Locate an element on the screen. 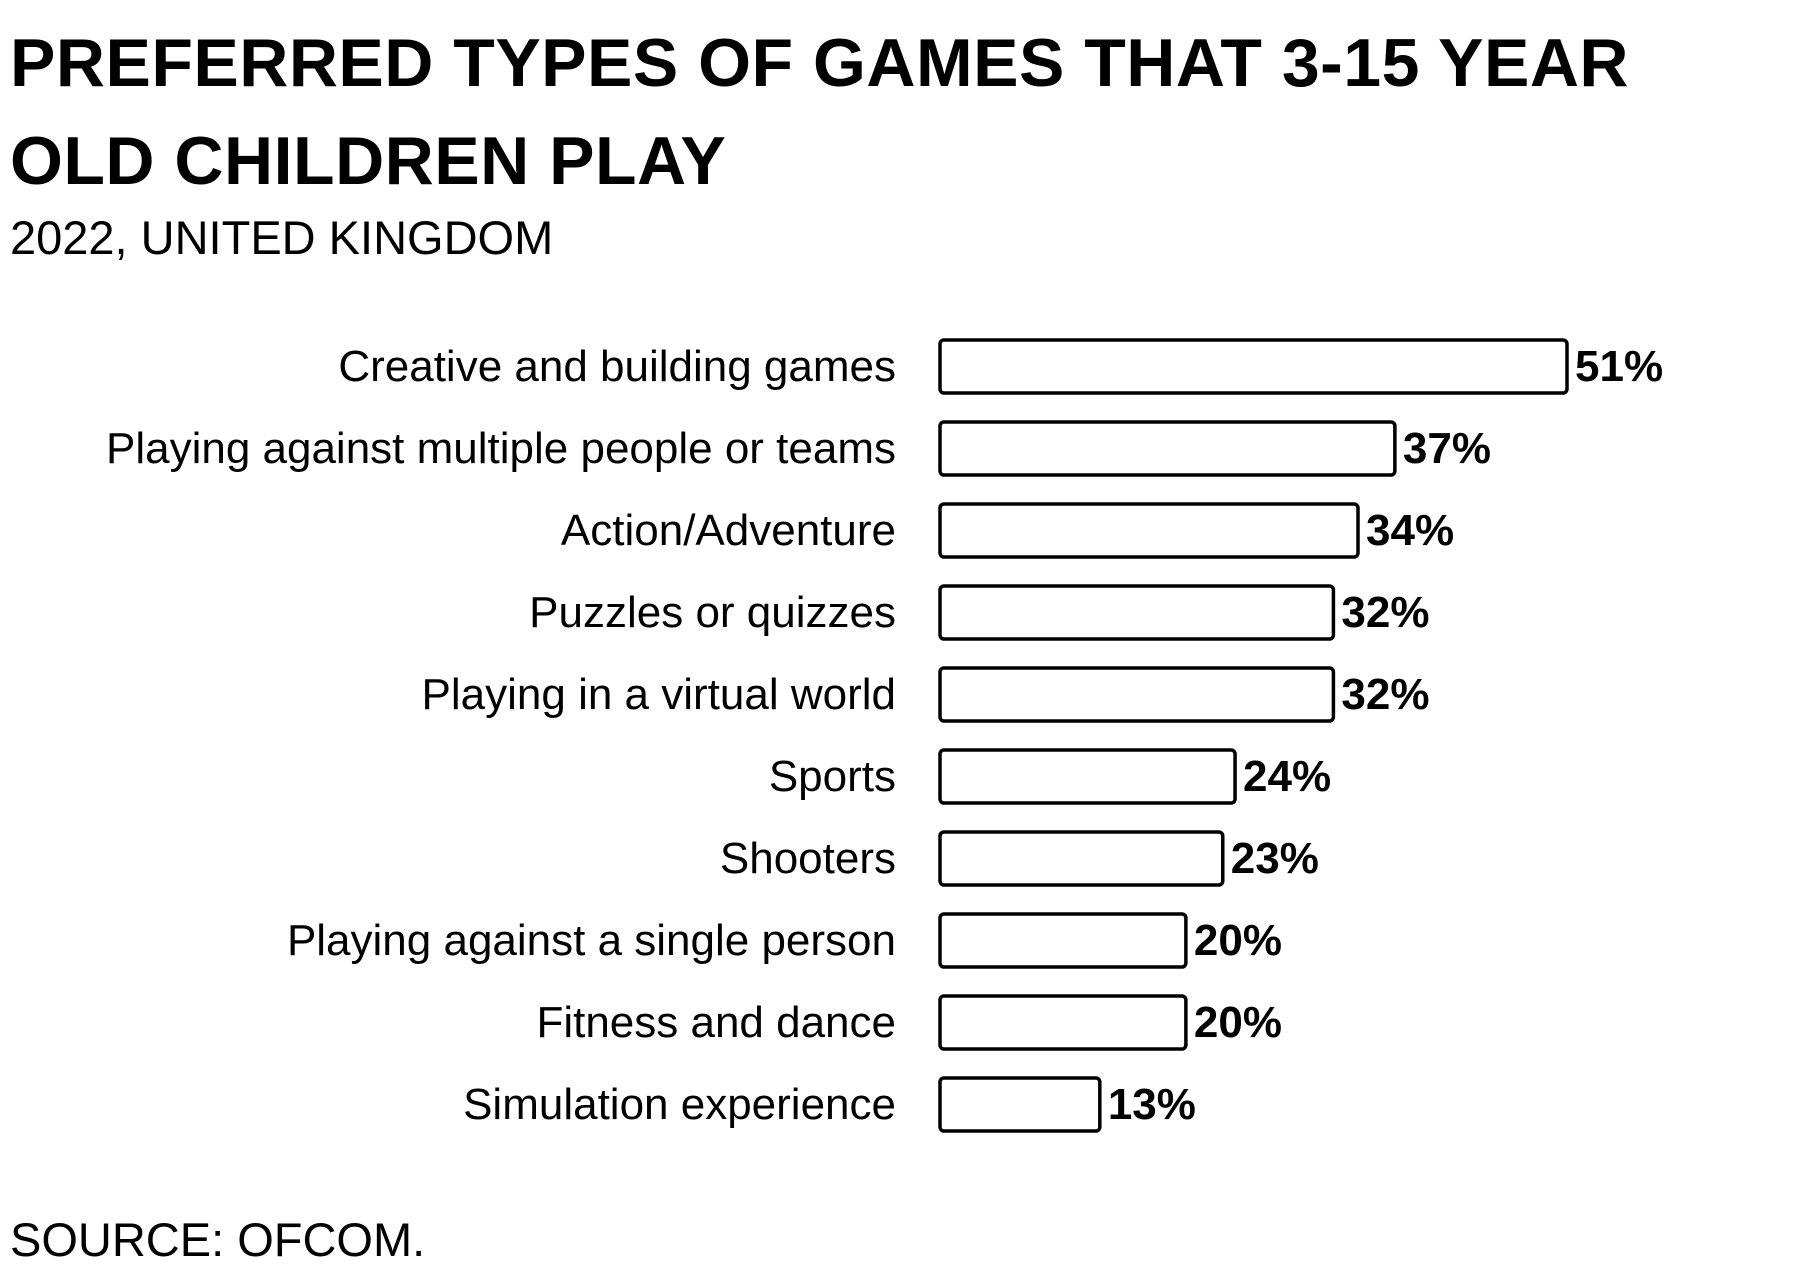 This screenshot has width=1804, height=1278. value-label: 24% is located at coordinates (1287, 776).